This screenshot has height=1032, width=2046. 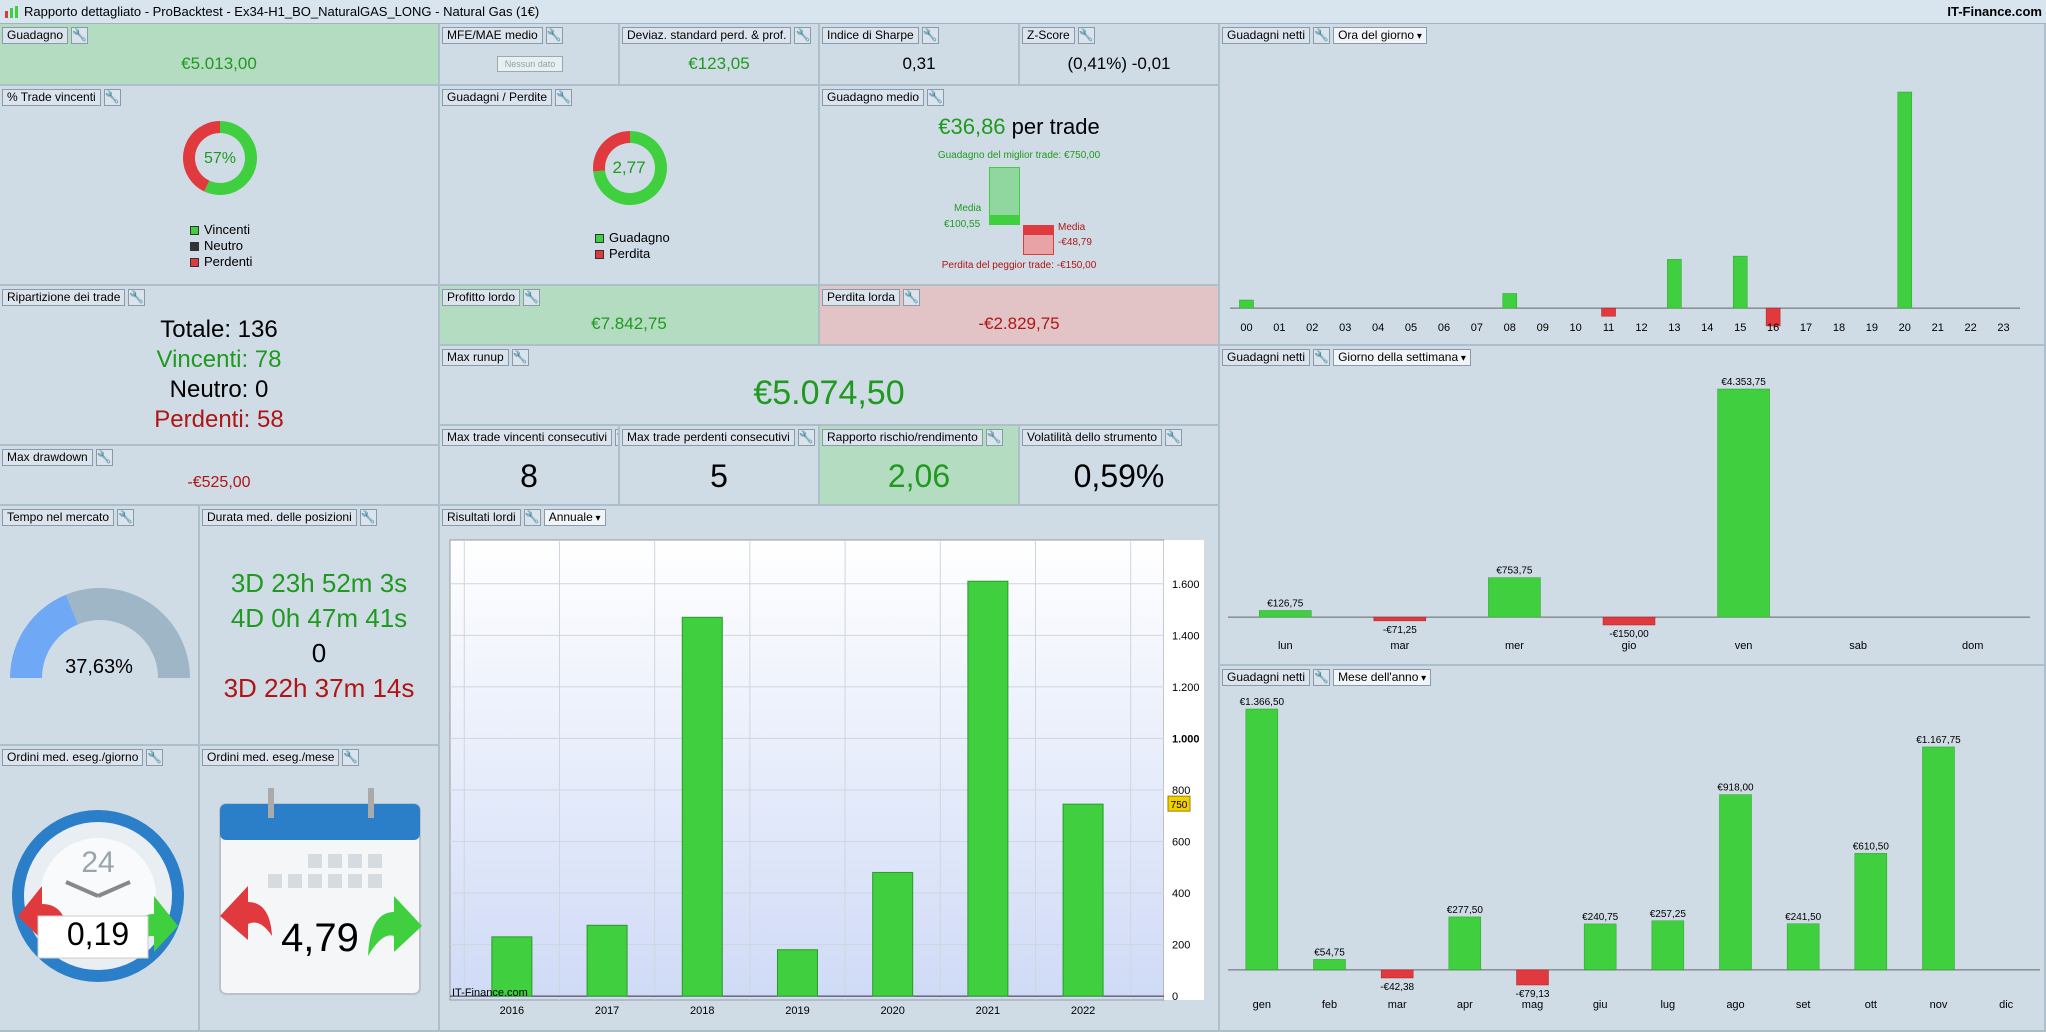 I want to click on win-legend: Vincenti Neutro Perdenti, so click(x=221, y=246).